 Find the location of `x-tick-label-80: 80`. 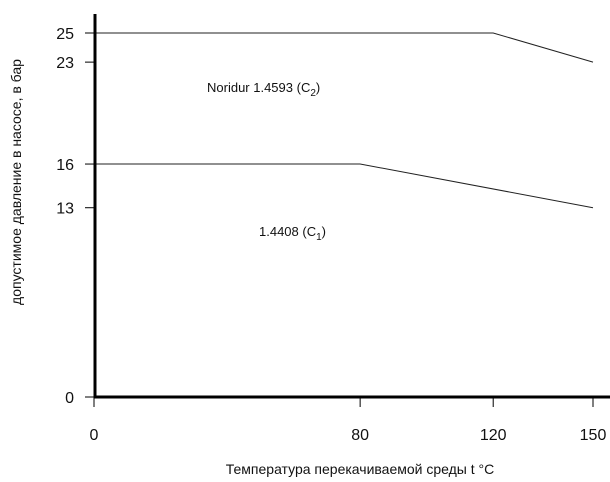

x-tick-label-80: 80 is located at coordinates (360, 435).